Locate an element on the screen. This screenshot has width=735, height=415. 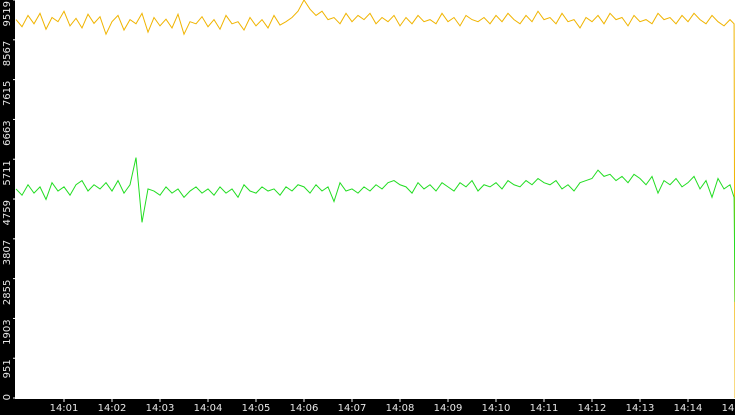
x-tick-label: 14:10 is located at coordinates (496, 408).